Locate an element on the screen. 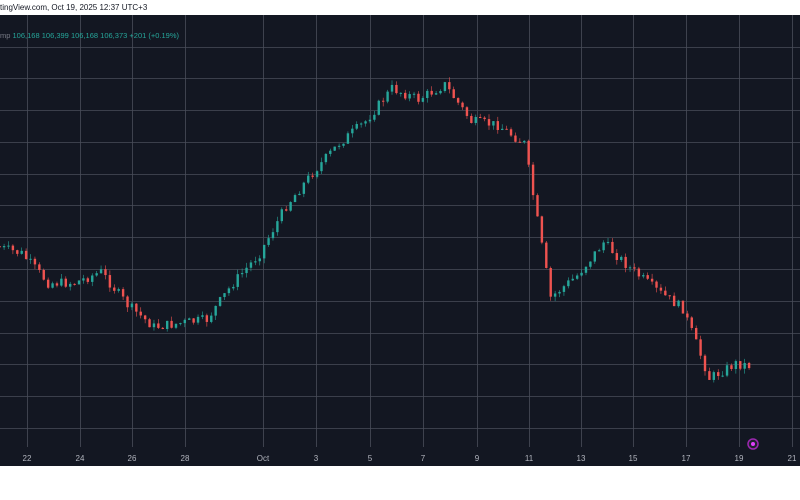 The height and width of the screenshot is (500, 800). x-tick-label: 11 is located at coordinates (529, 458).